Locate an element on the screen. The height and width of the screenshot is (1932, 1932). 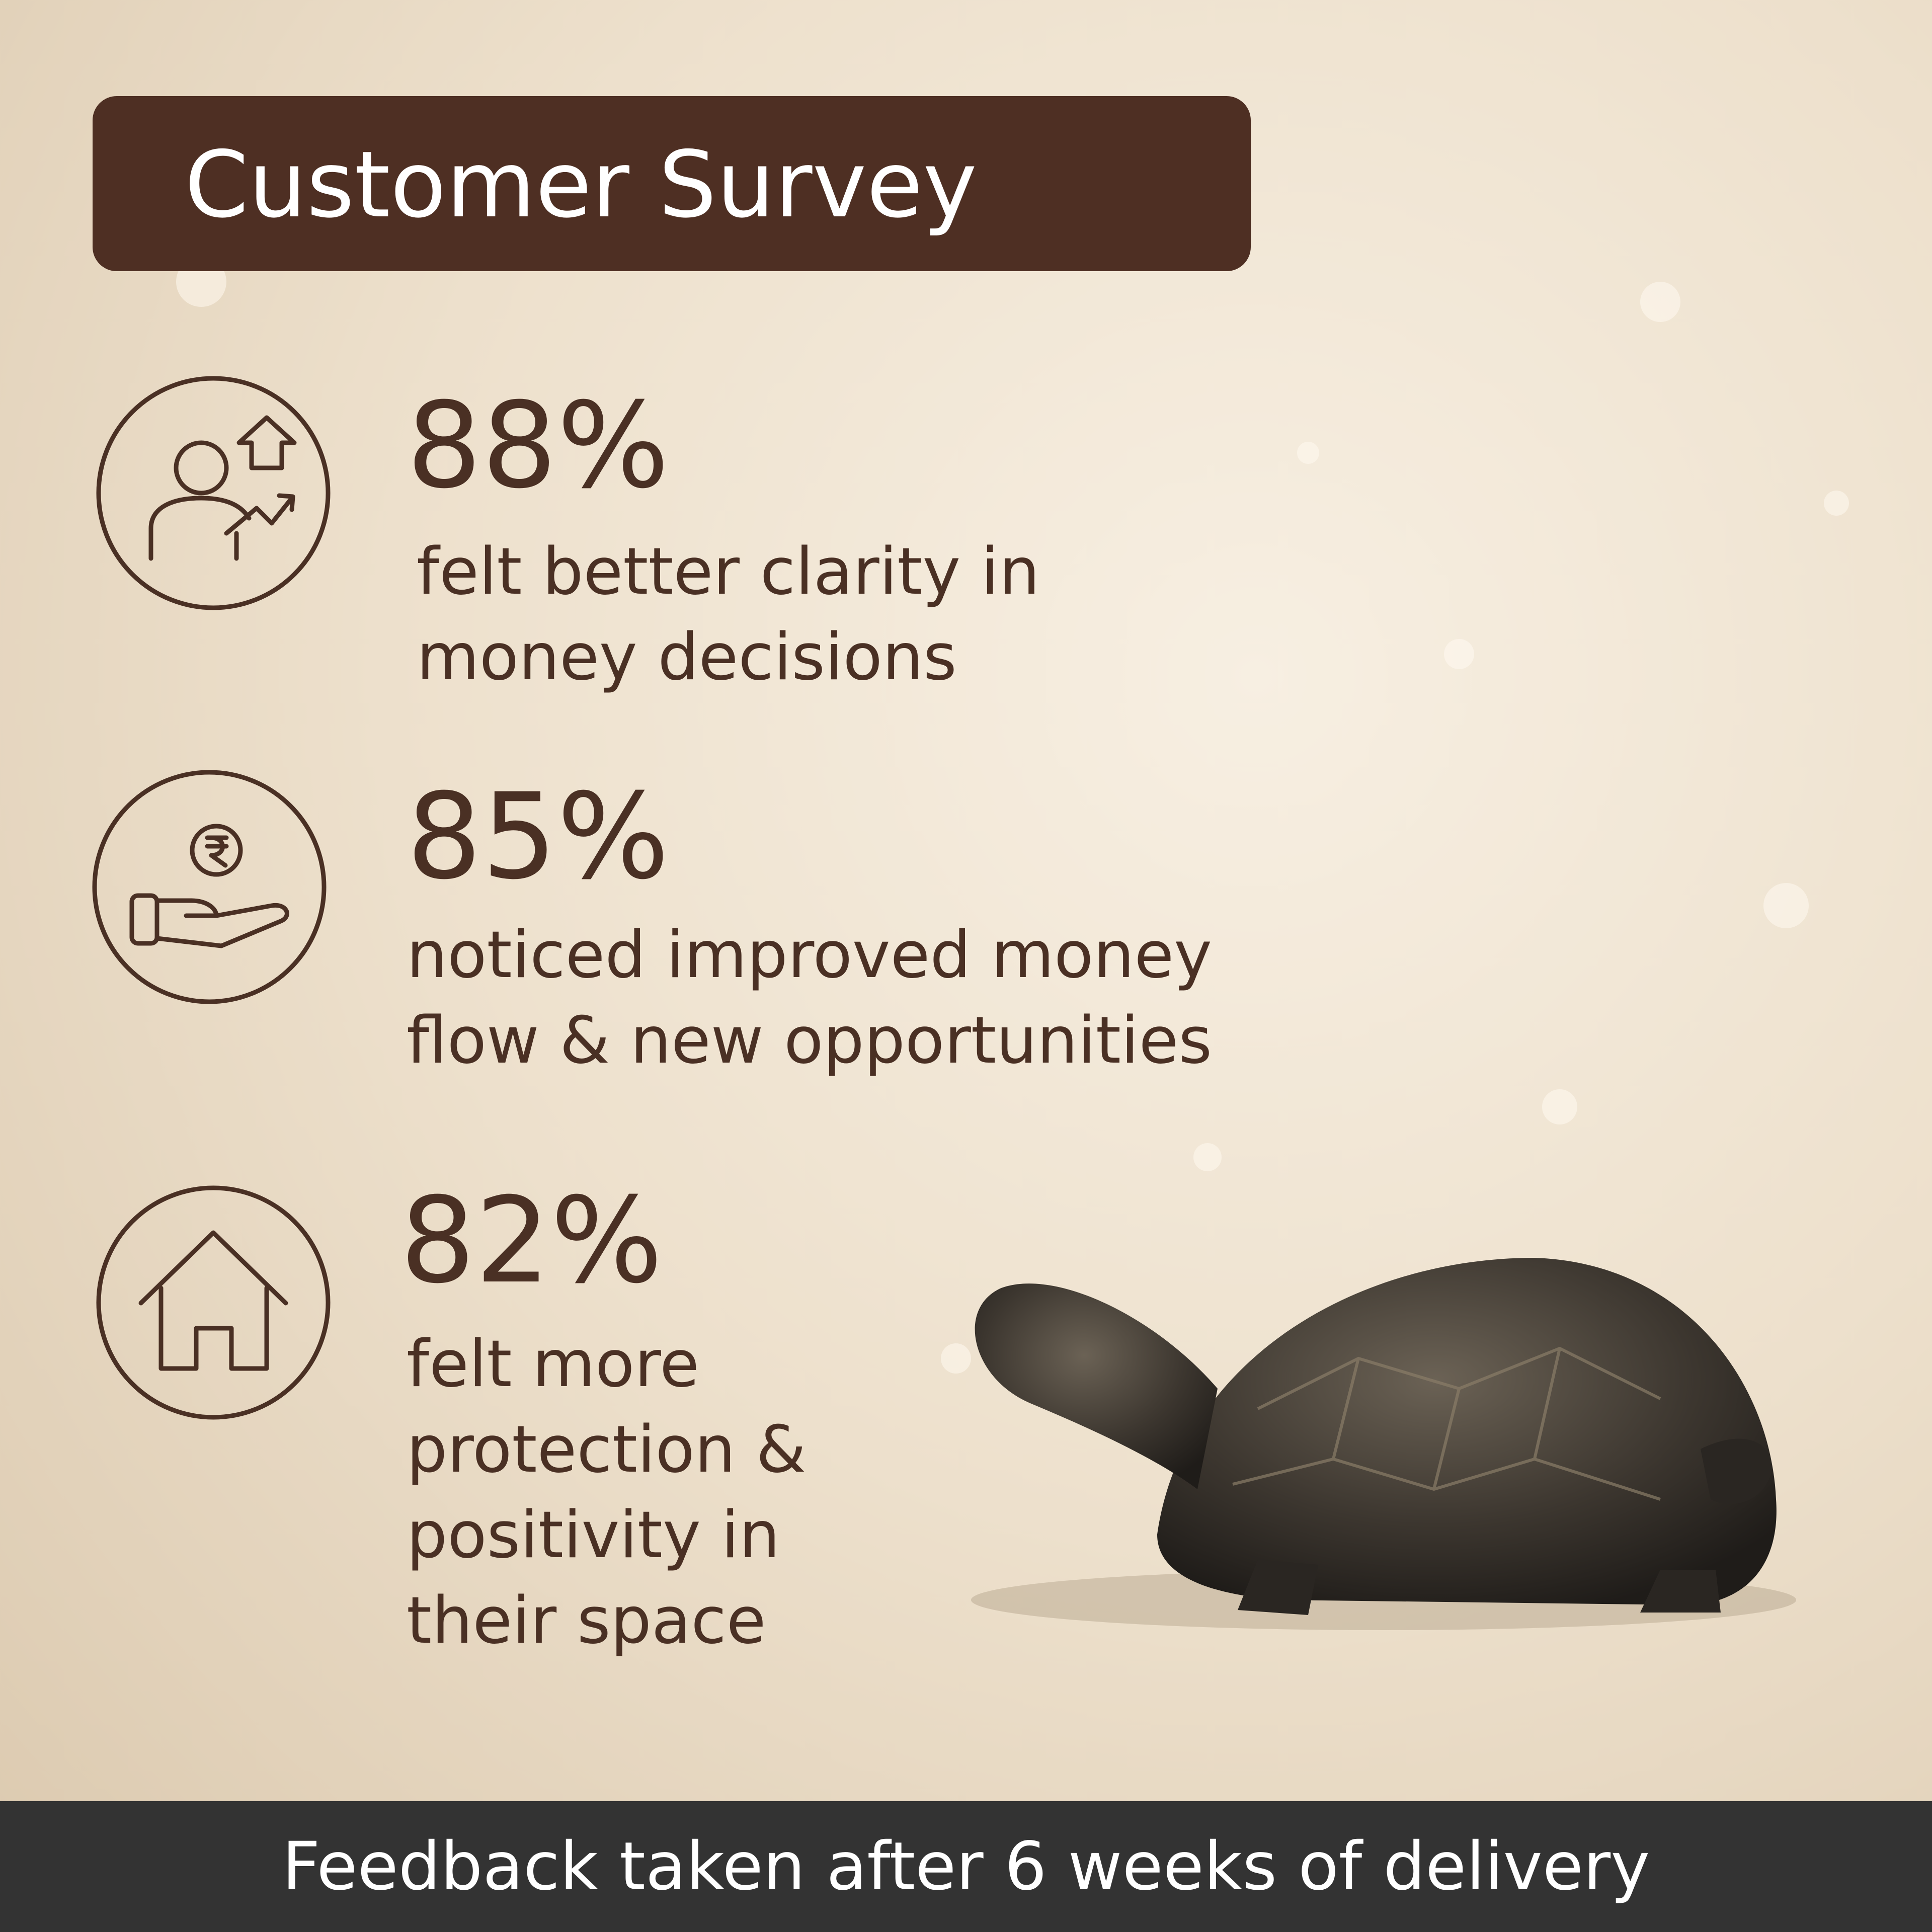
title-banner is located at coordinates (672, 184).